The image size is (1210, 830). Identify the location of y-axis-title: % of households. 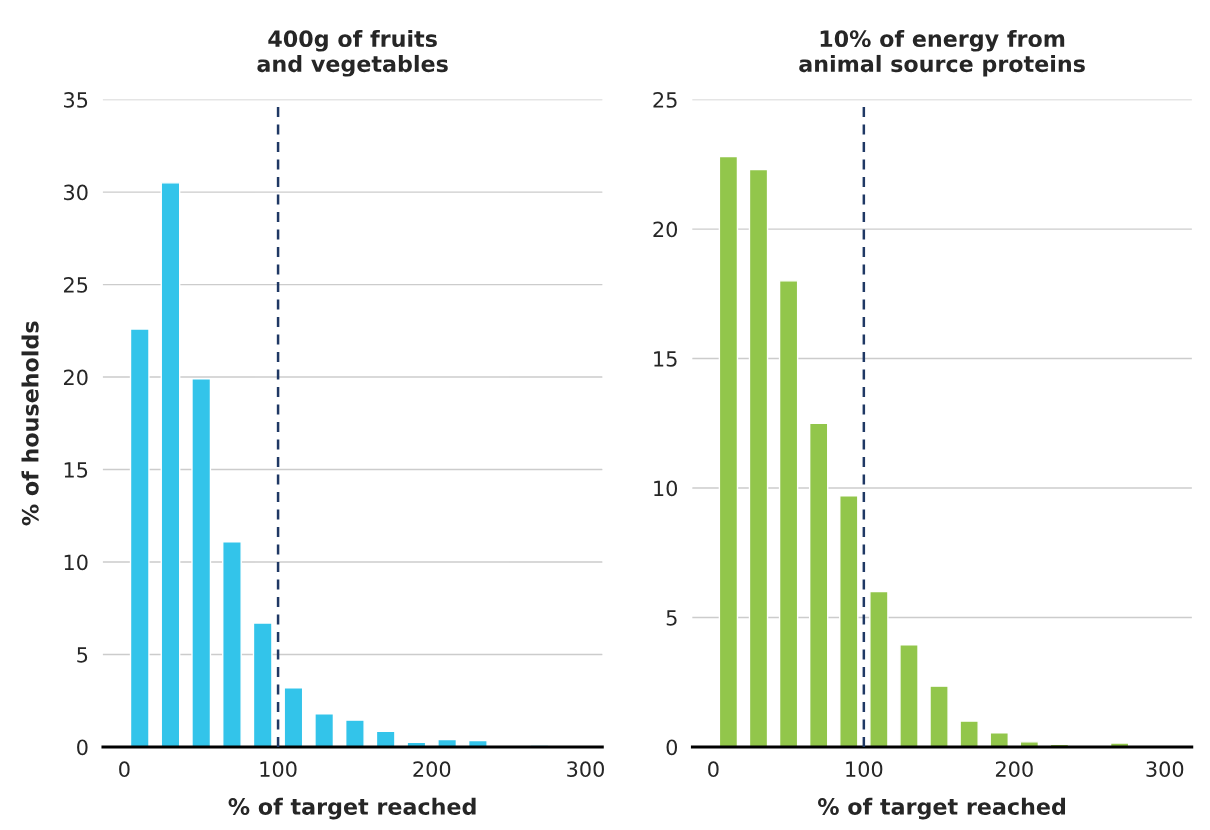
(30, 423).